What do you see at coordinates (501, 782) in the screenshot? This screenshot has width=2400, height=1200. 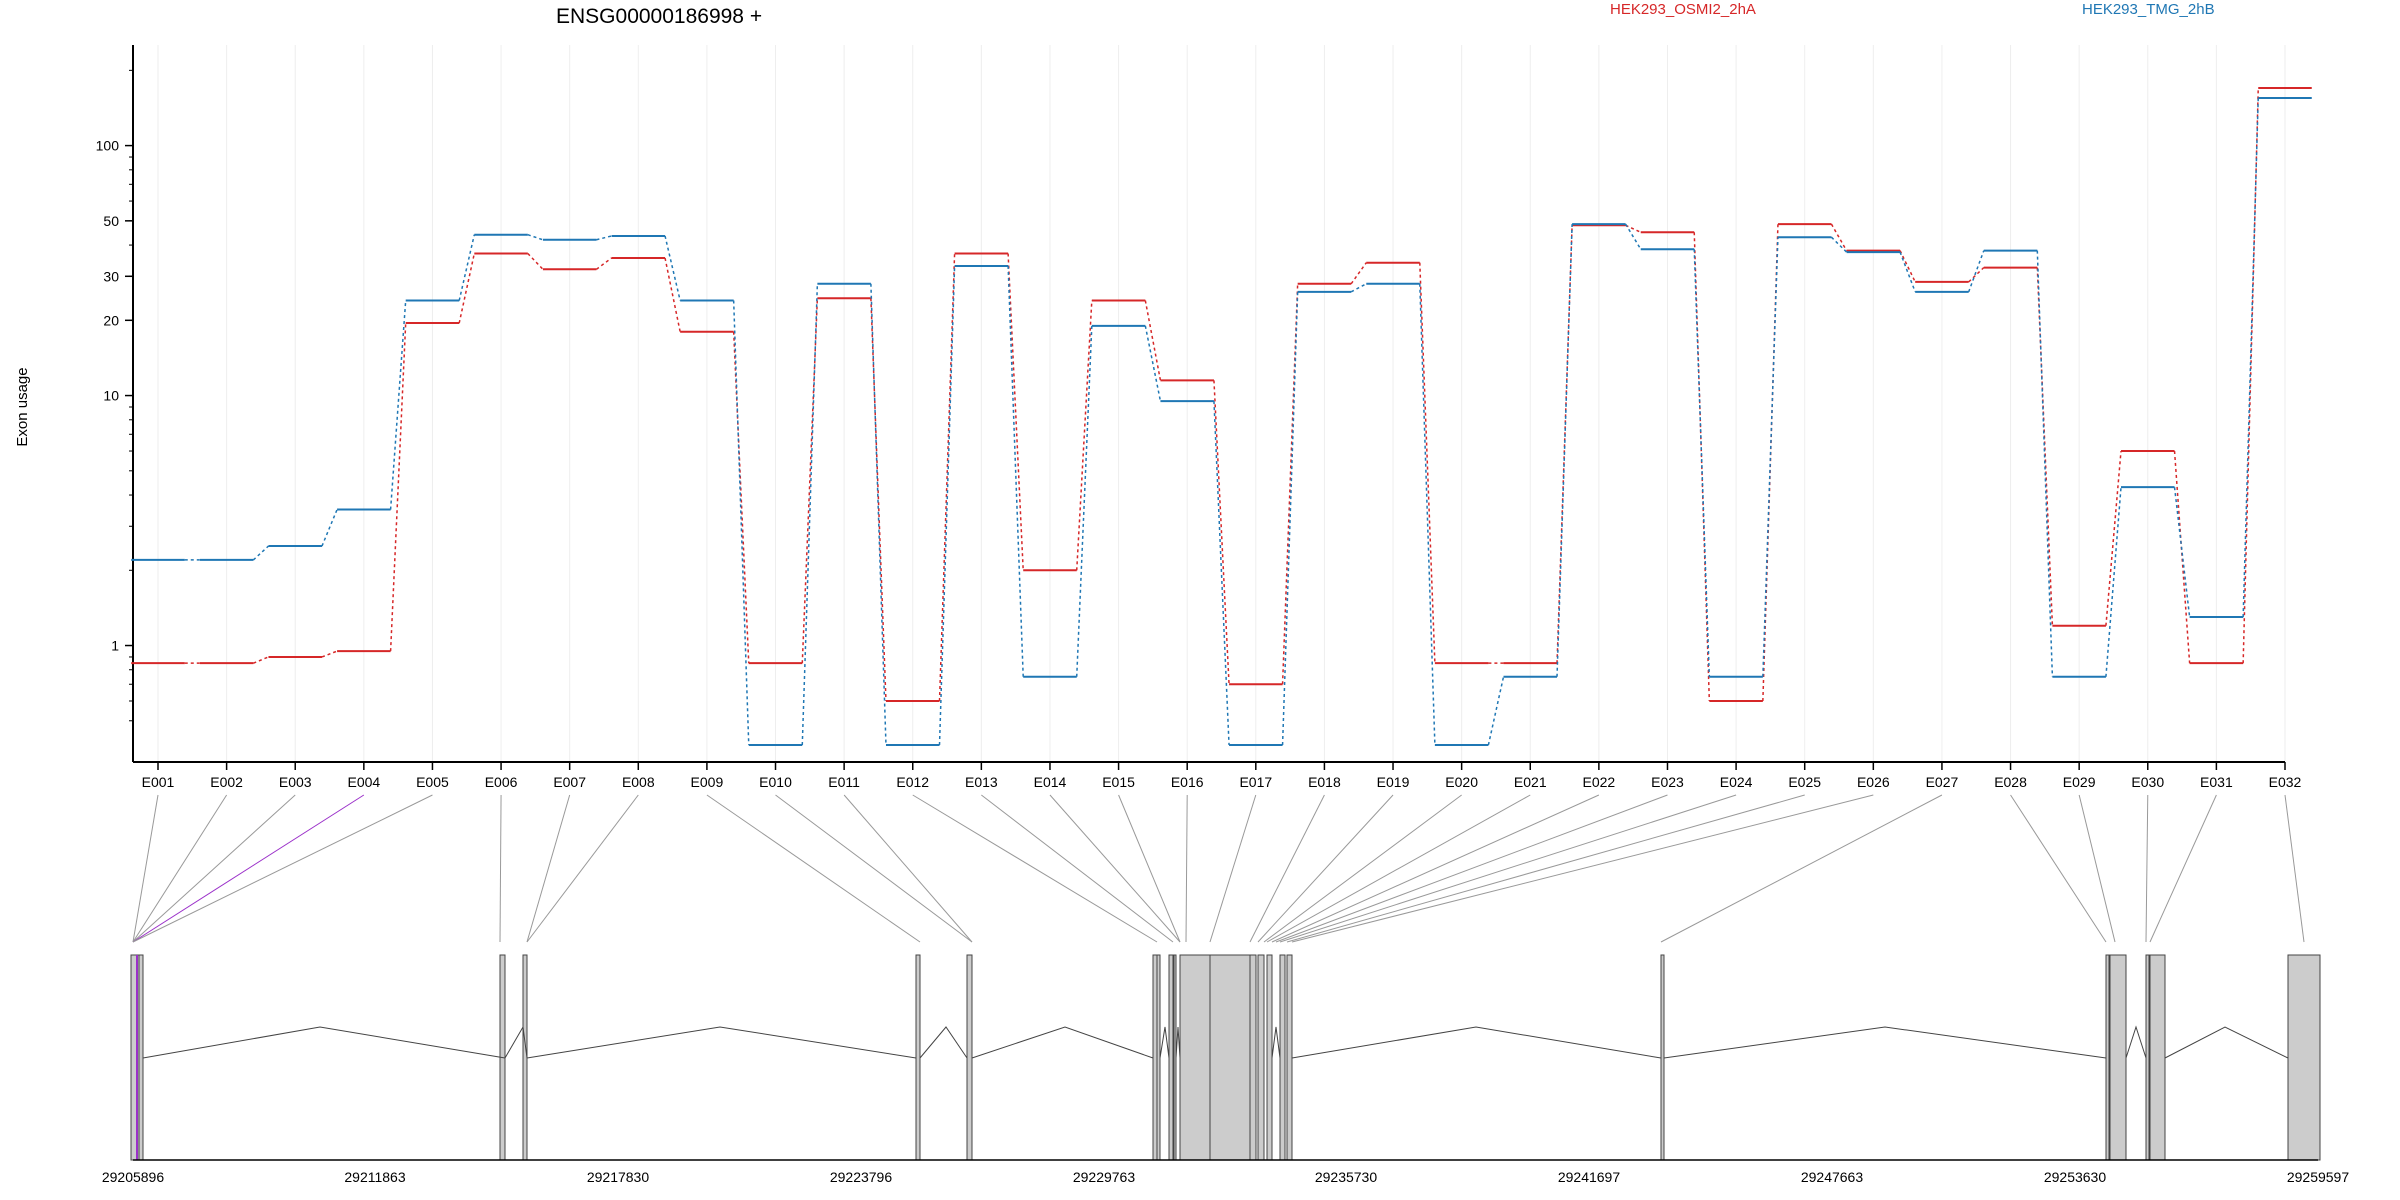 I see `x-tick-label: E006` at bounding box center [501, 782].